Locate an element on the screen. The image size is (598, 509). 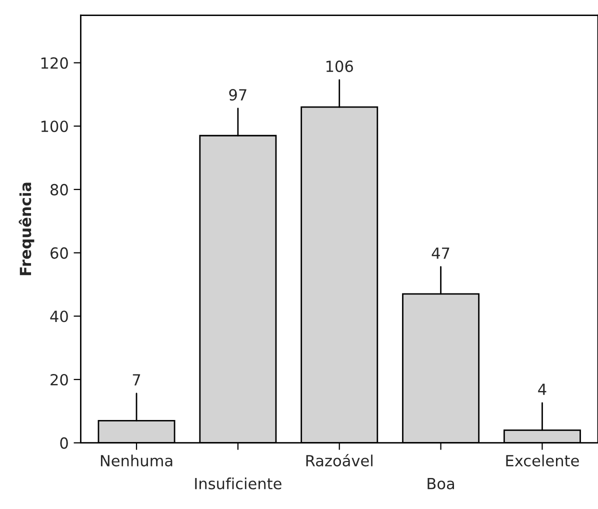
data-label: 47 is located at coordinates (441, 253).